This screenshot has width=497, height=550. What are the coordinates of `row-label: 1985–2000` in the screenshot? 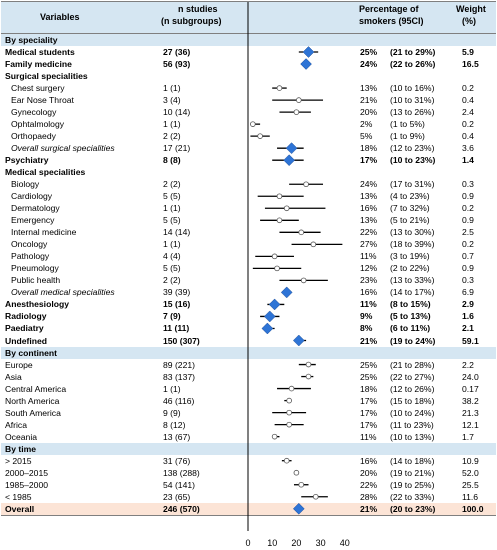 It's located at (27, 484).